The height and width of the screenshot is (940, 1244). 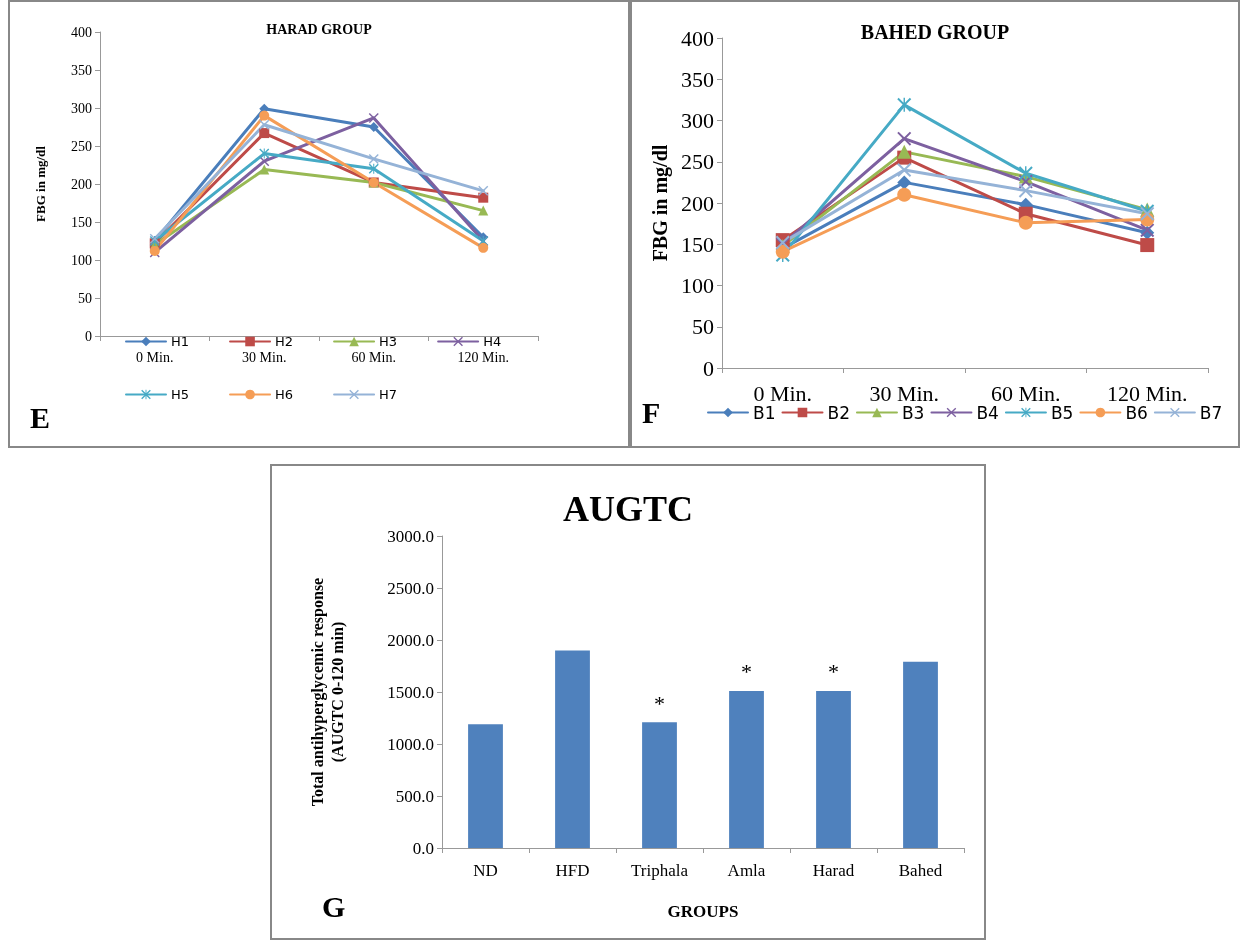 I want to click on legend-label: H2, so click(x=284, y=341).